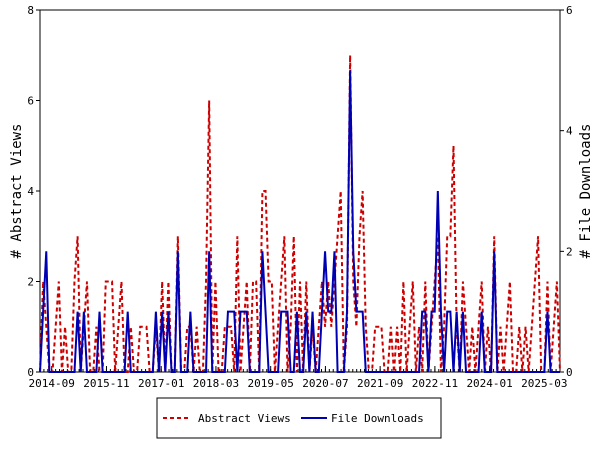  I want to click on x-tick-label: 2018-03, so click(216, 383).